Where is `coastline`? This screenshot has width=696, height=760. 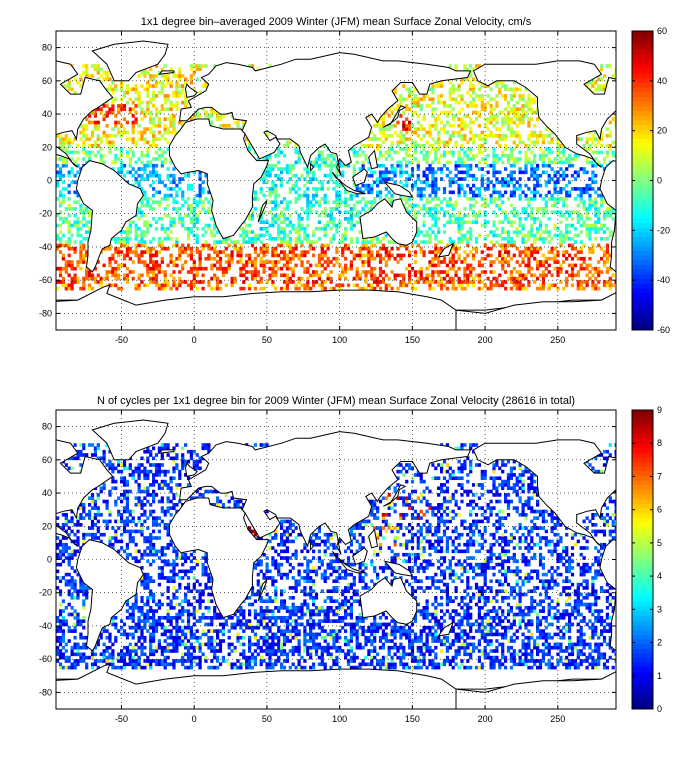 coastline is located at coordinates (398, 189).